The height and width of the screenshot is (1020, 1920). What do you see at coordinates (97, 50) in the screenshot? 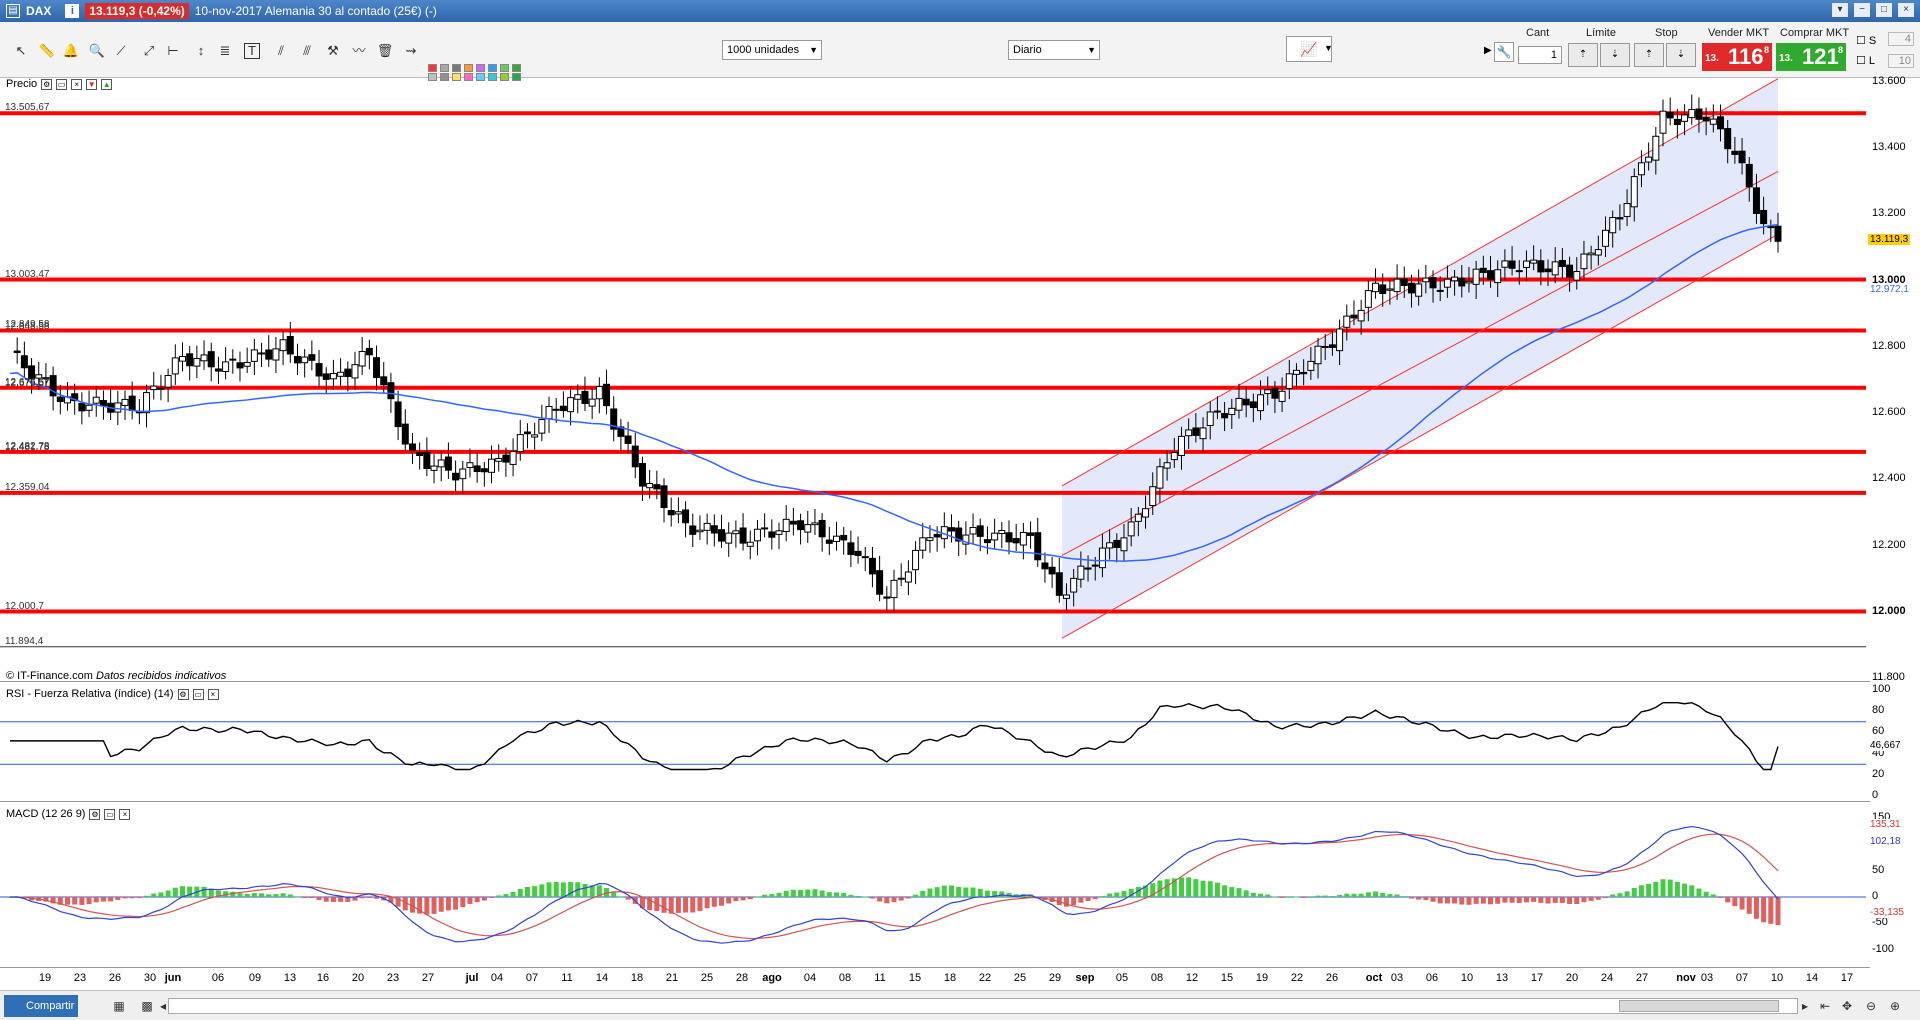
I see `zoom-icon: 🔍` at bounding box center [97, 50].